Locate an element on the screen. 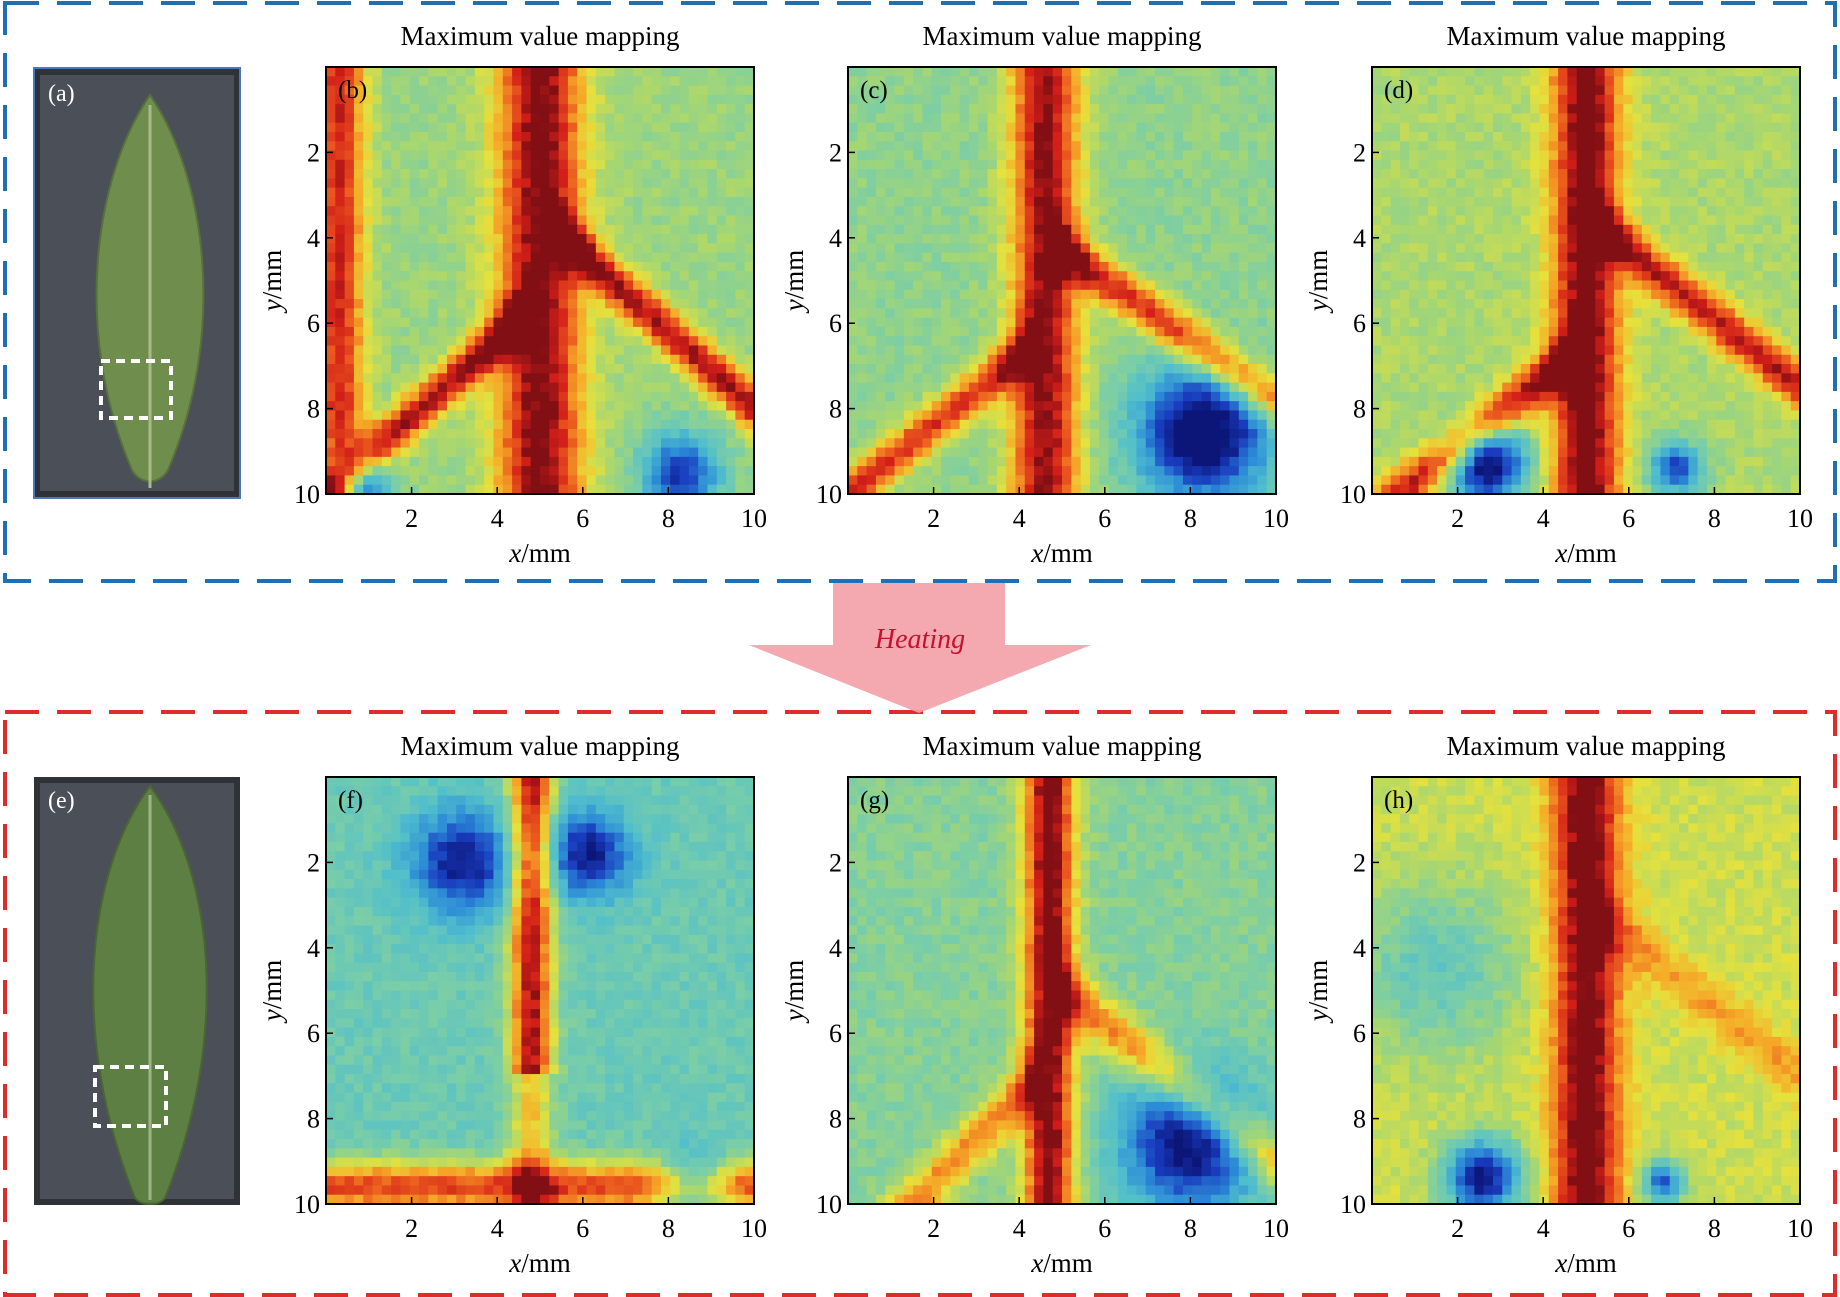  heating-arrow: Heating is located at coordinates (920, 648).